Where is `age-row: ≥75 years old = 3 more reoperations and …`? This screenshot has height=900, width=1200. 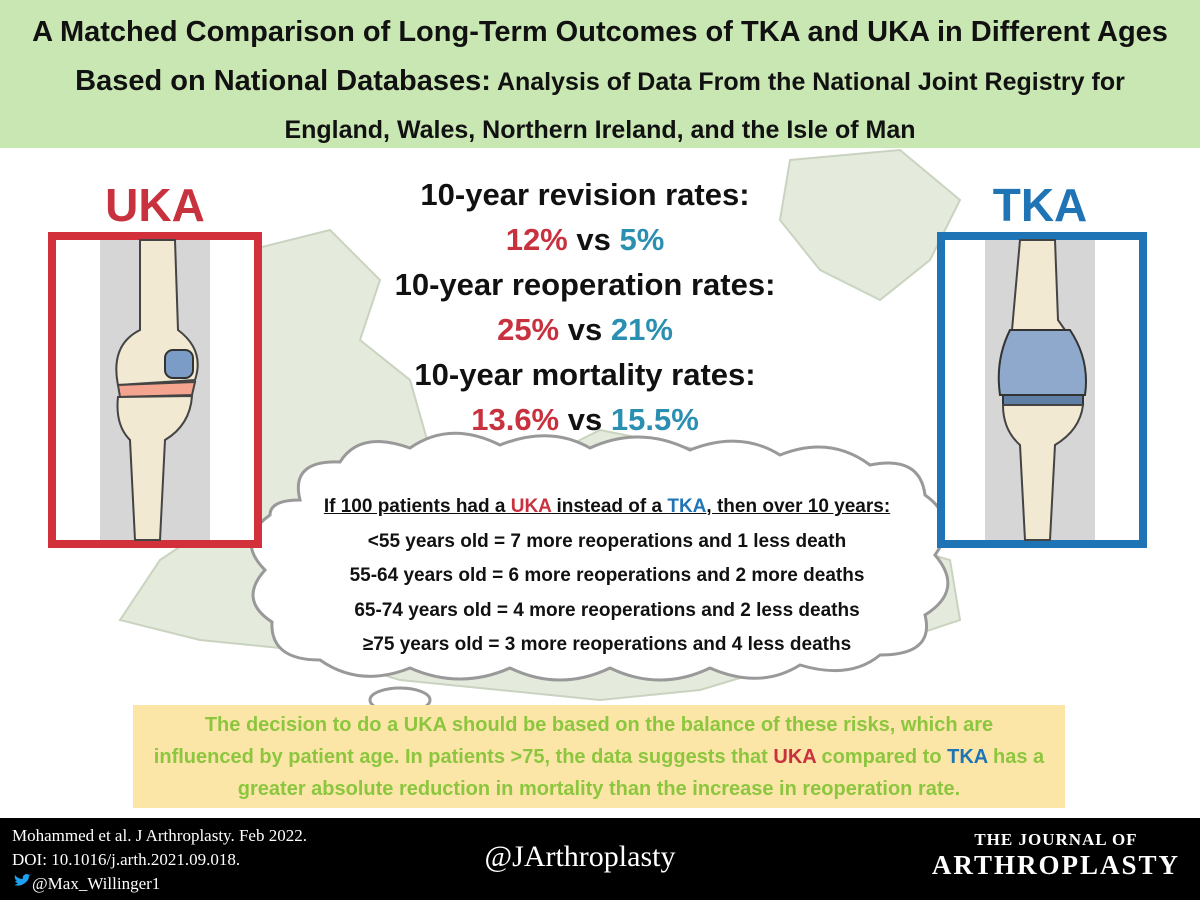
age-row: ≥75 years old = 3 more reoperations and … is located at coordinates (607, 644).